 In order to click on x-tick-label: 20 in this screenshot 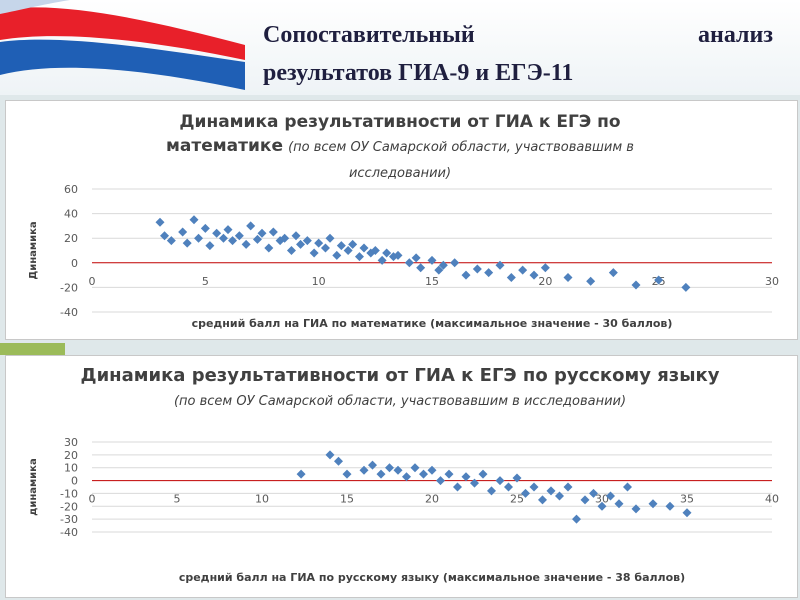, I will do `click(545, 281)`.